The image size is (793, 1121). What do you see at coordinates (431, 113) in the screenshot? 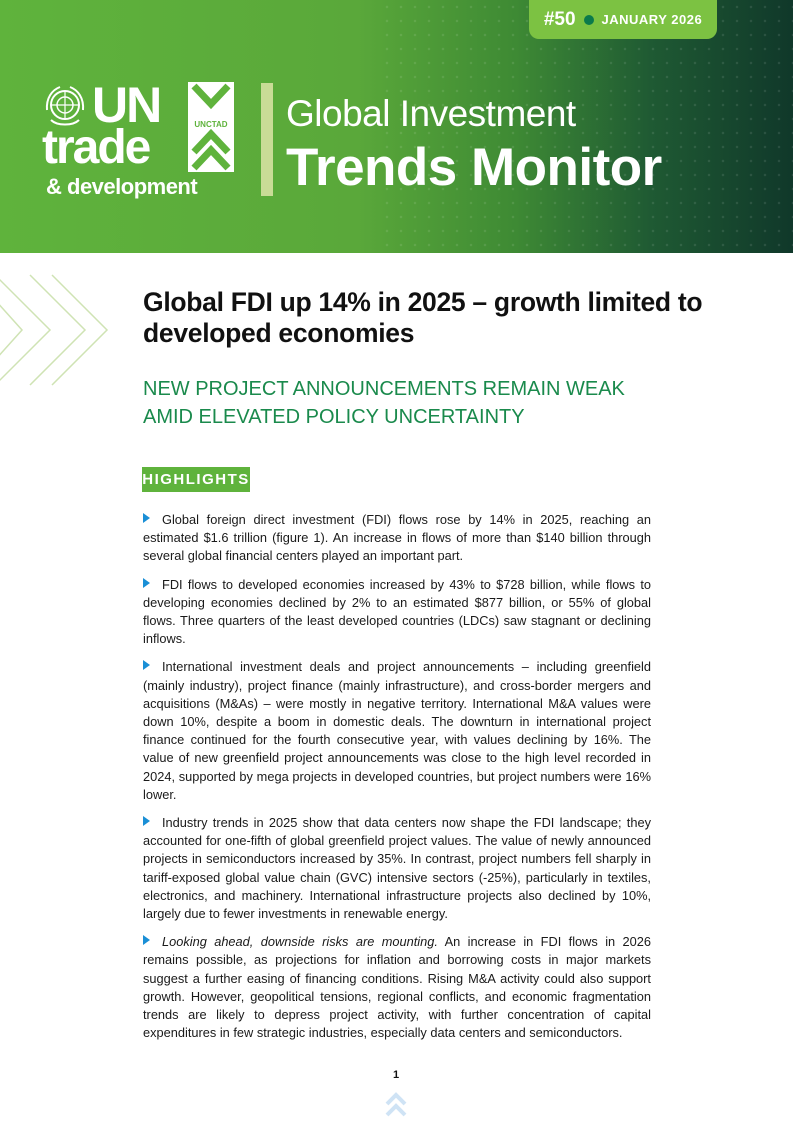
I see `publication-title-line1: Global Investment` at bounding box center [431, 113].